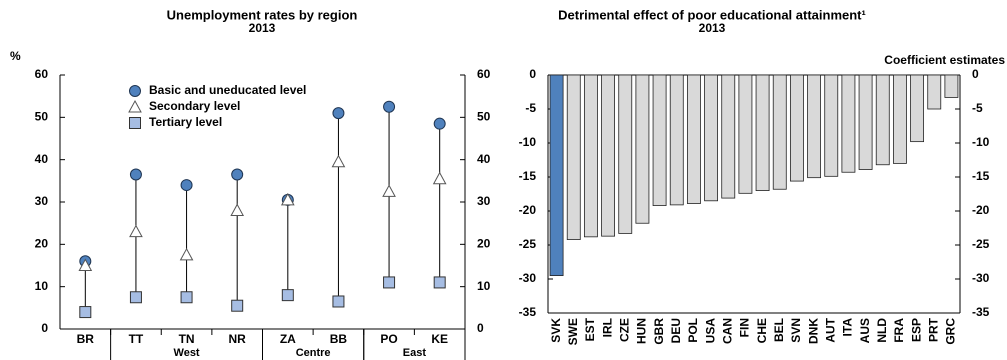 Image resolution: width=1007 pixels, height=360 pixels. What do you see at coordinates (951, 331) in the screenshot?
I see `x-tick-label: GRC` at bounding box center [951, 331].